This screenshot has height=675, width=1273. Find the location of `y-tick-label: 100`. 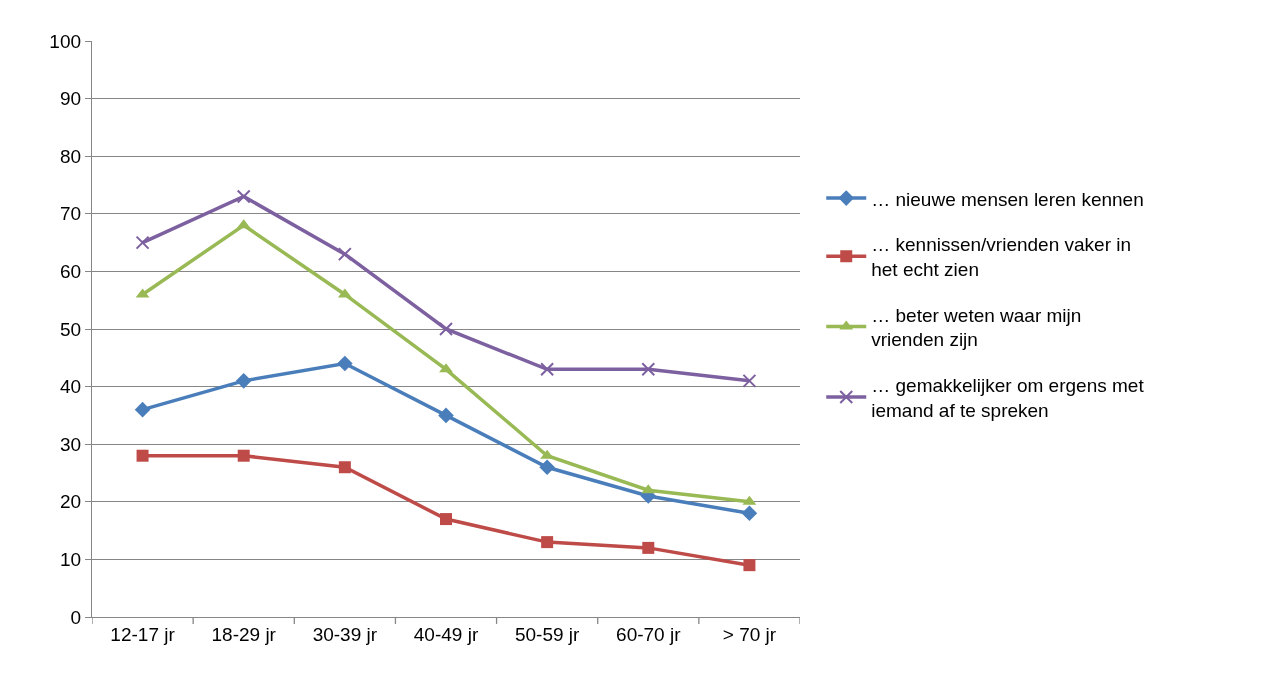

y-tick-label: 100 is located at coordinates (65, 41).